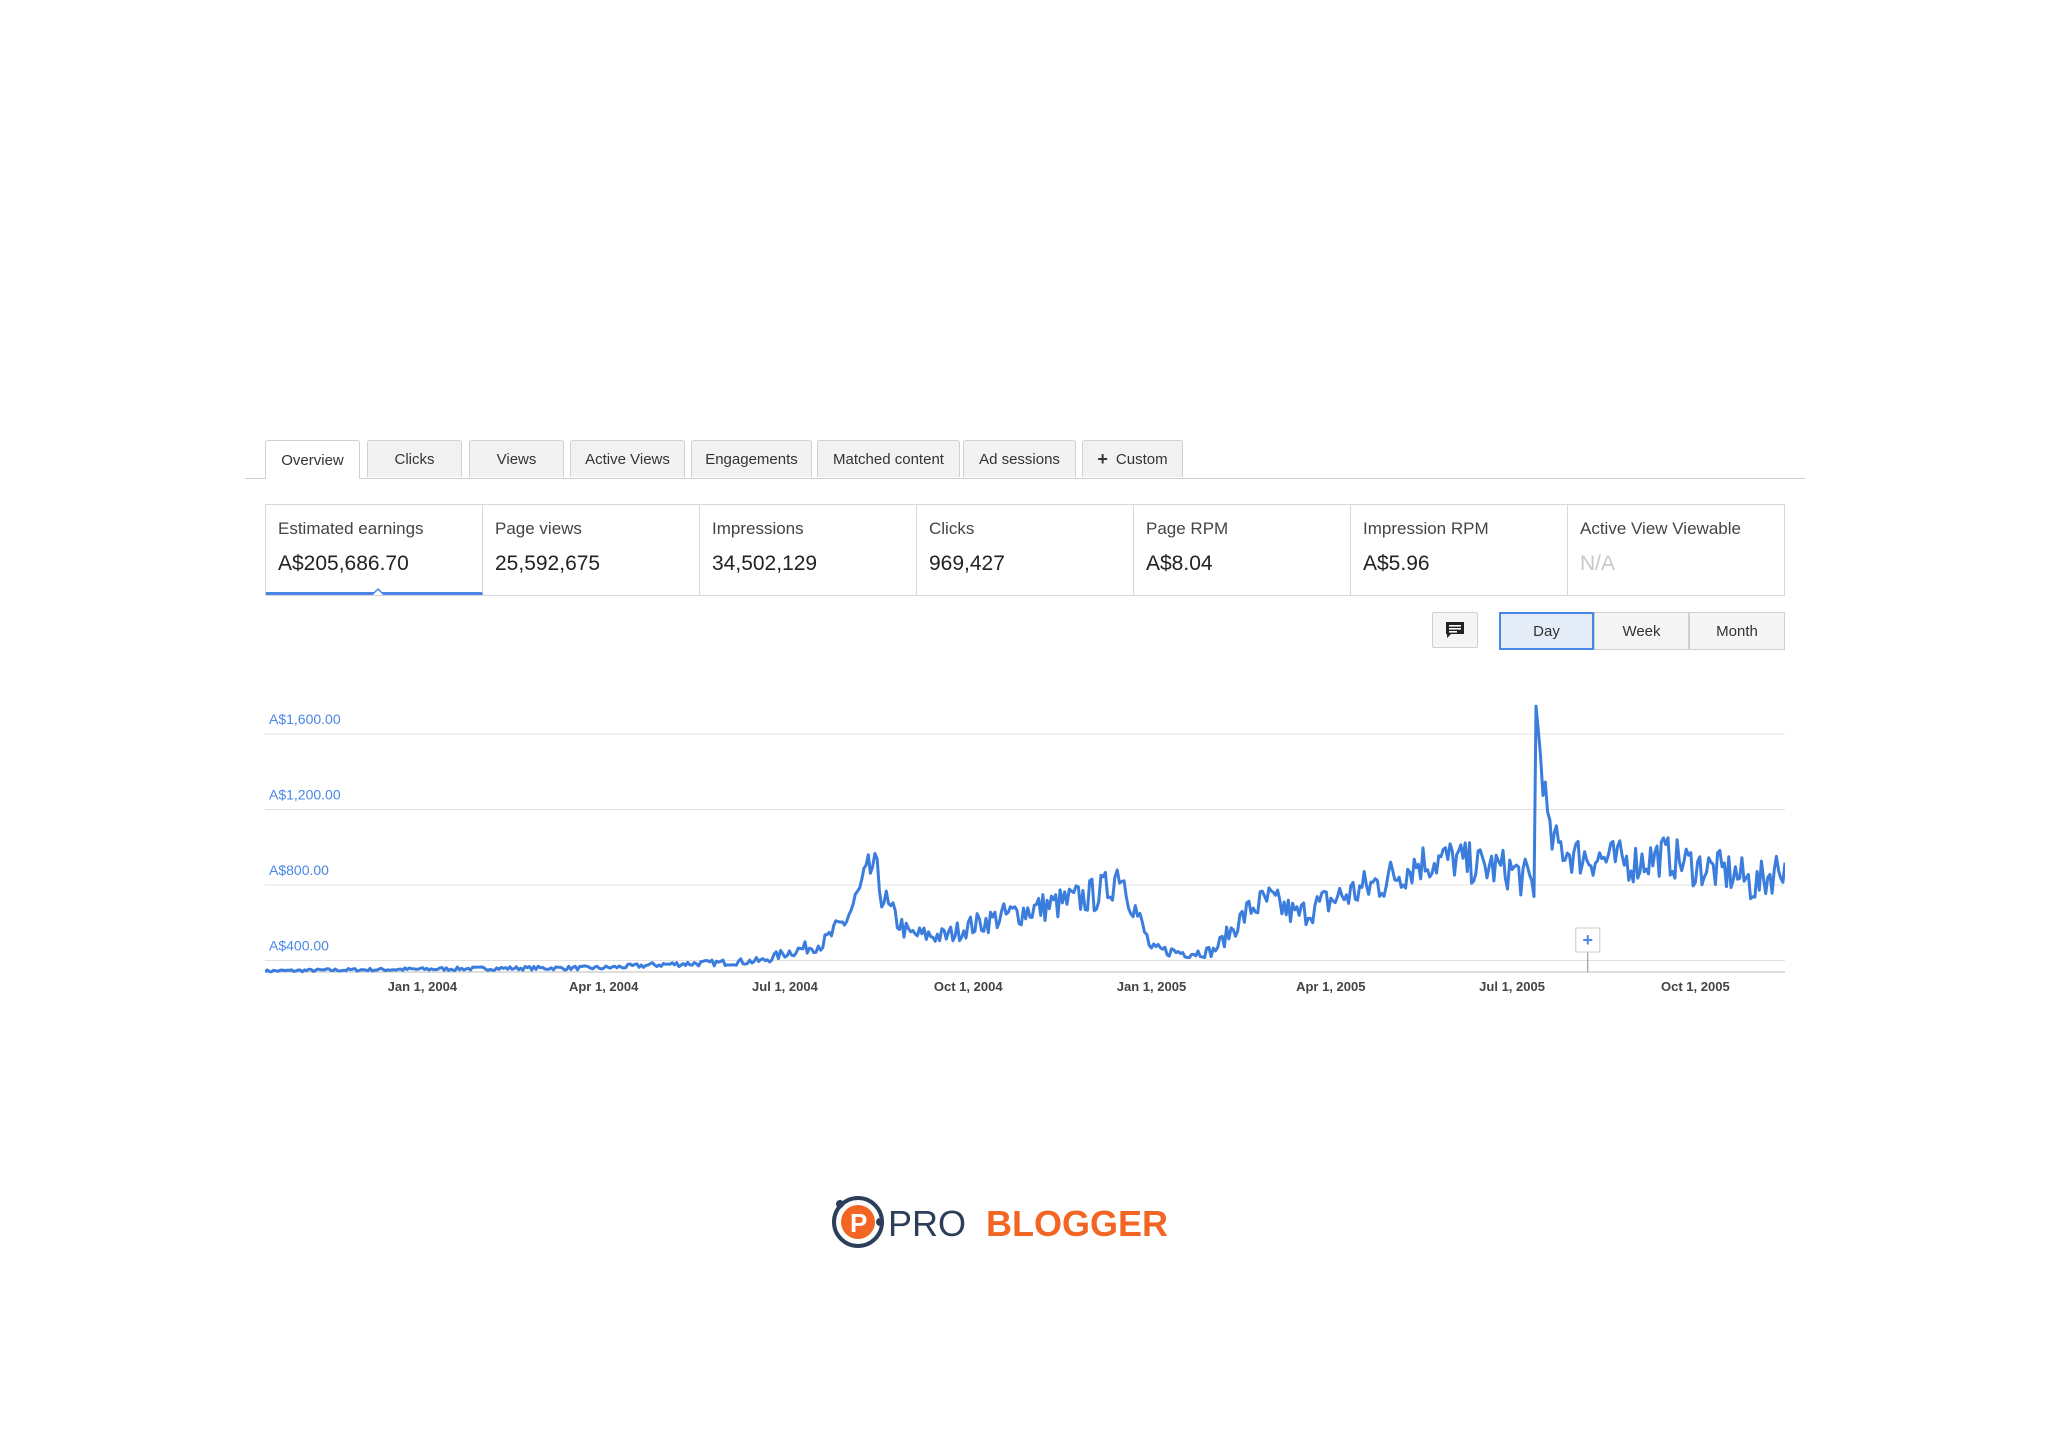 This screenshot has width=2048, height=1448. Describe the element at coordinates (808, 550) in the screenshot. I see `metric-impressions: Impressions 34,502,129` at that location.